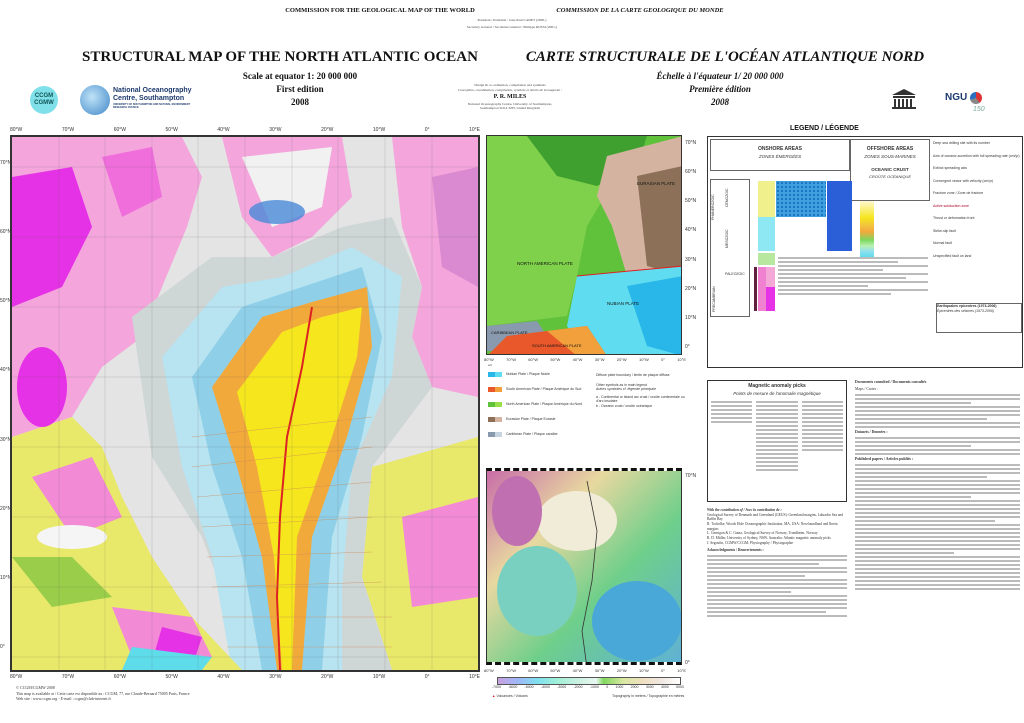 This screenshot has height=723, width=1024. What do you see at coordinates (956, 97) in the screenshot?
I see `ngu-logo-text: NGU` at bounding box center [956, 97].